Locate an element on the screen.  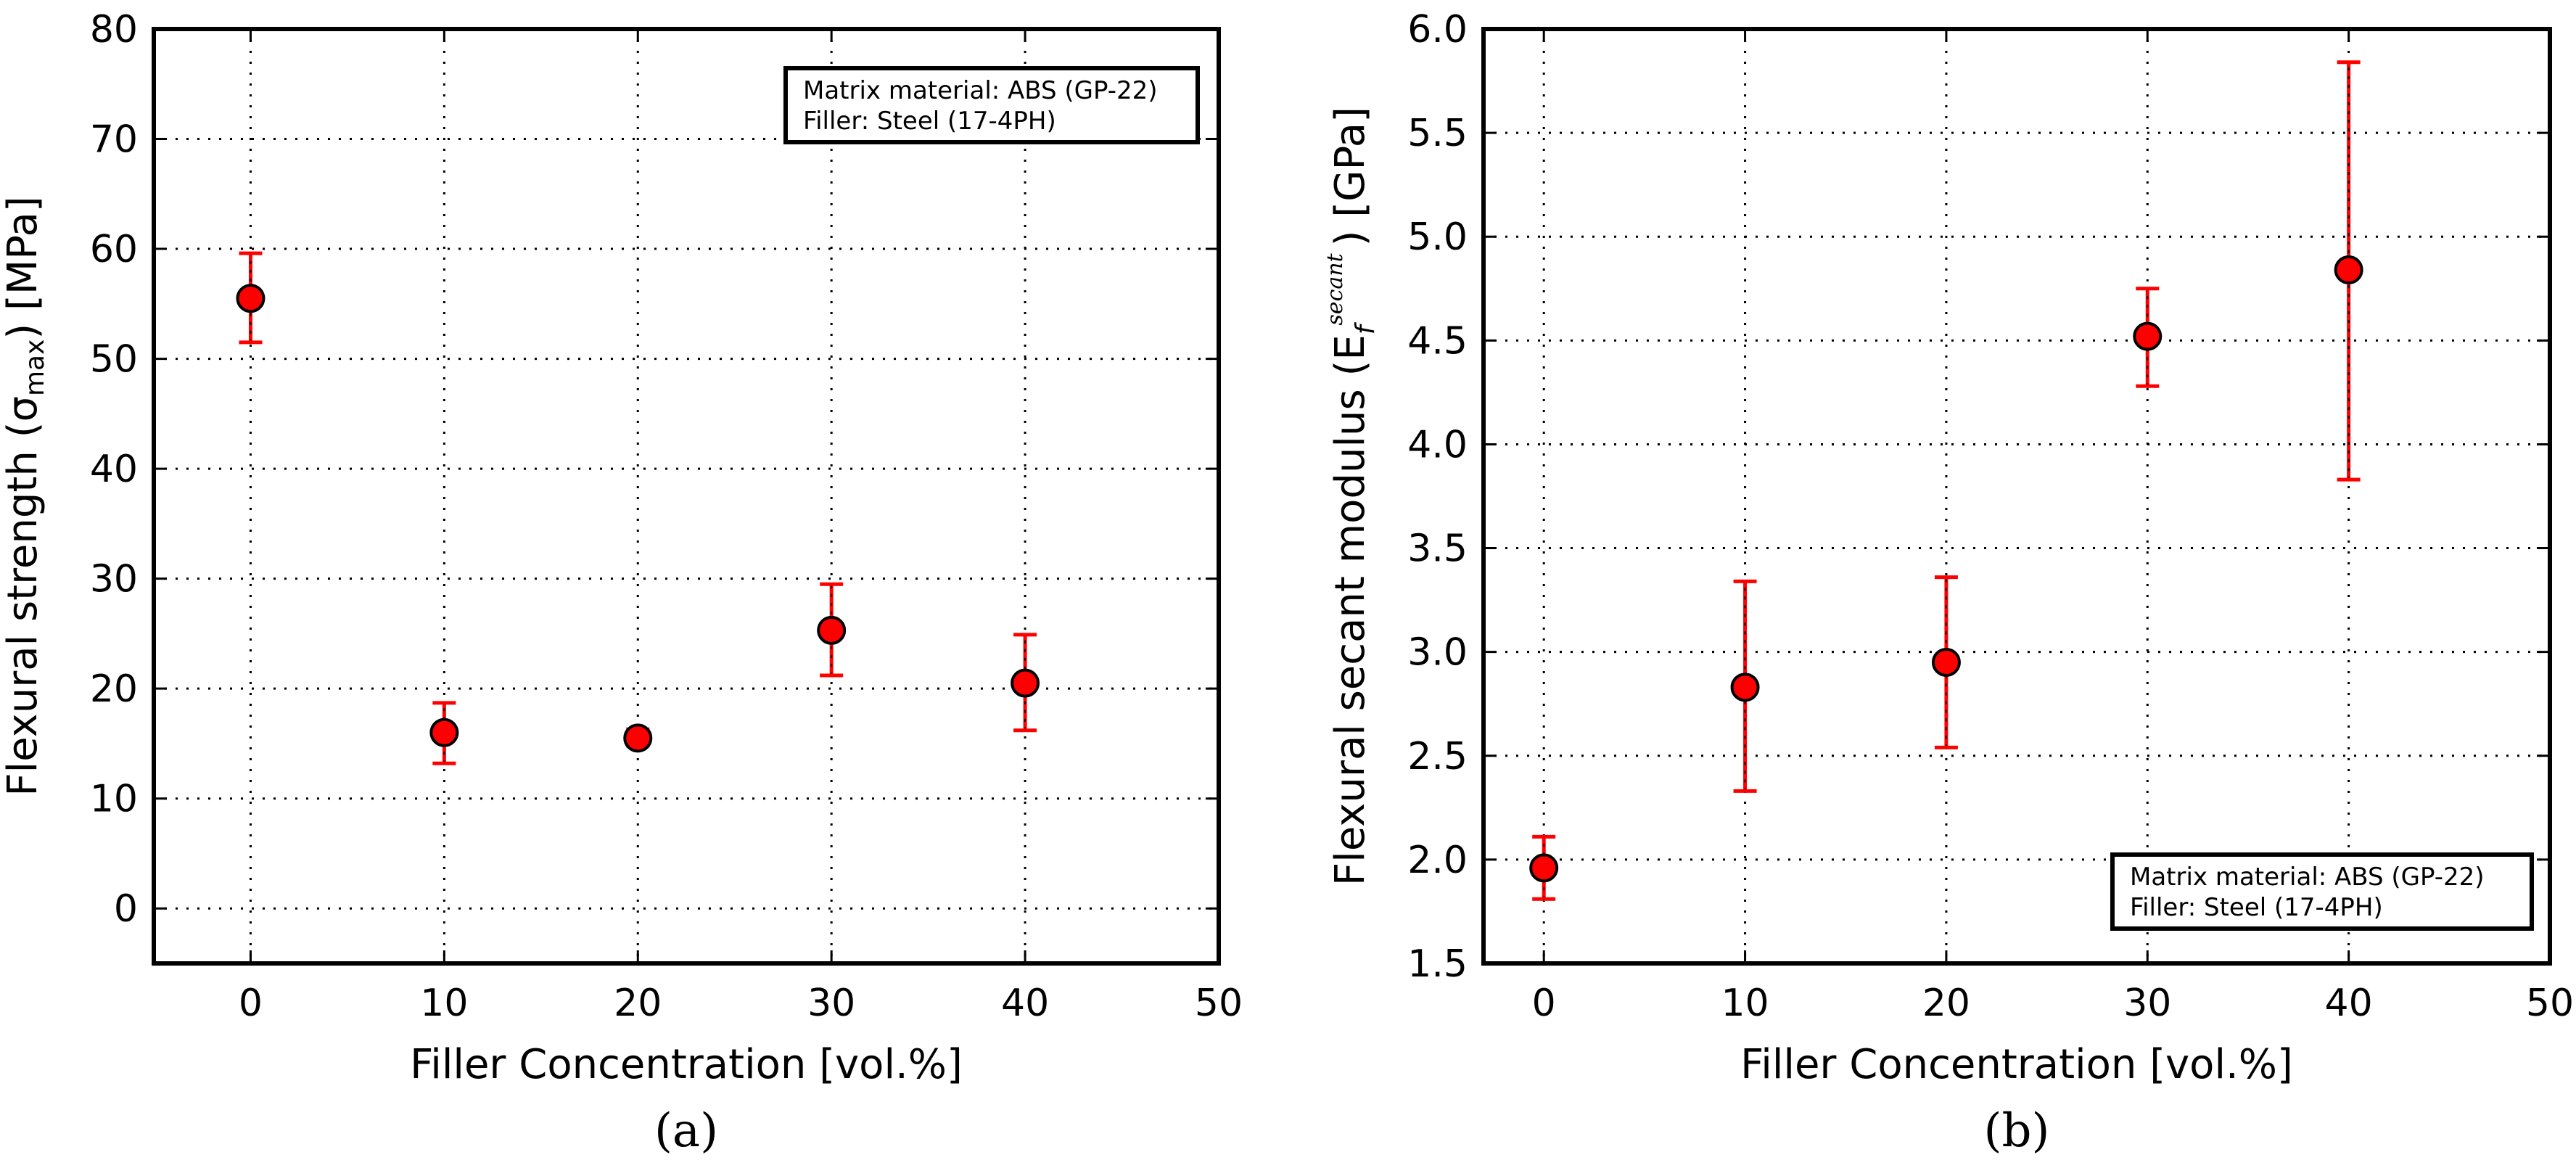
y-tick-label: 10 is located at coordinates (114, 799).